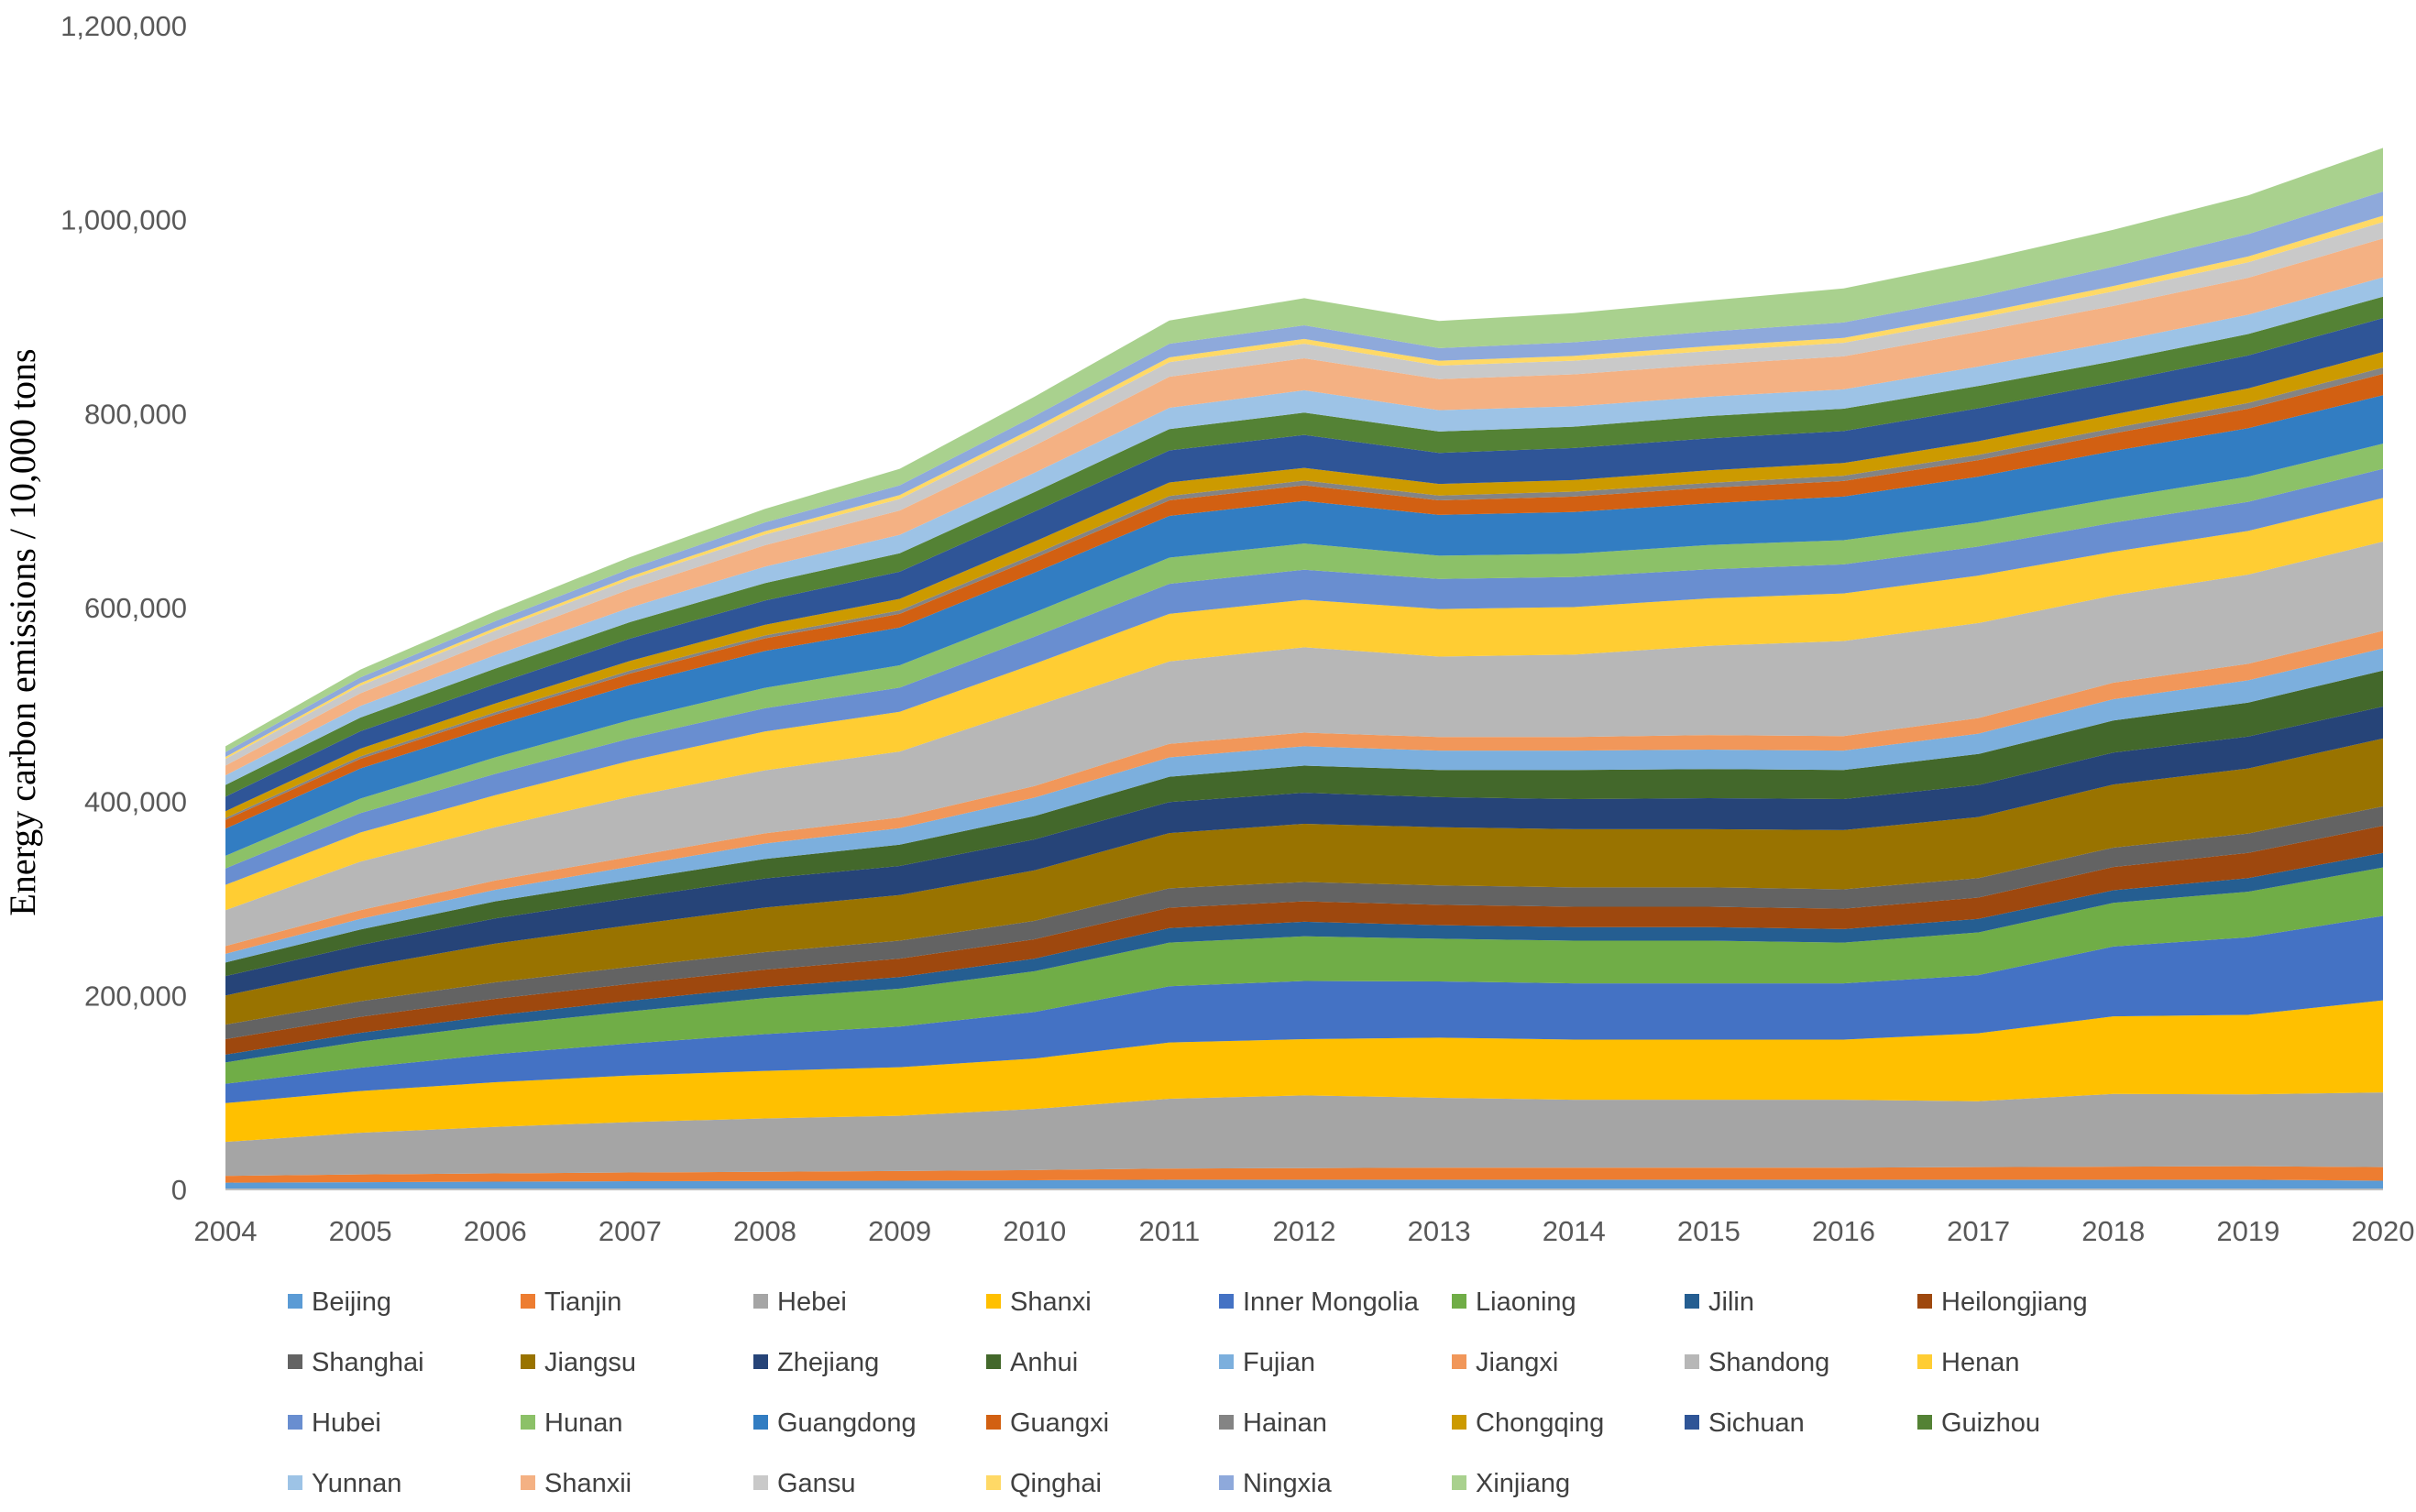 The image size is (2416, 1512). Describe the element at coordinates (1170, 1231) in the screenshot. I see `x-tick-label: 2011` at that location.